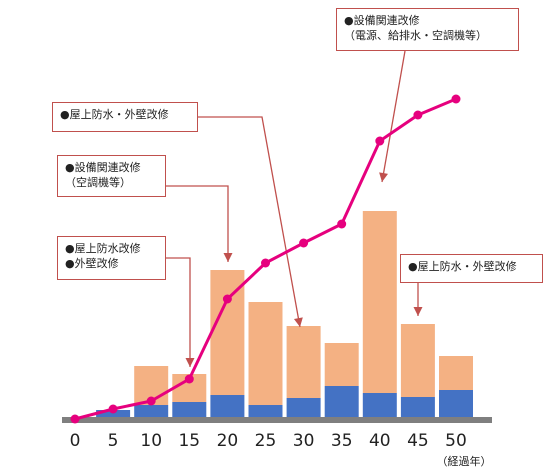 Image resolution: width=553 pixels, height=475 pixels. I want to click on callout-line: ●屋上防水改修, so click(103, 248).